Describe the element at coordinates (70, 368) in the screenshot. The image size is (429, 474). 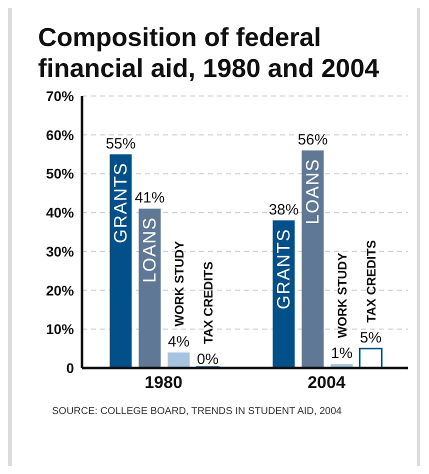
I see `y-tick-label: 0` at that location.